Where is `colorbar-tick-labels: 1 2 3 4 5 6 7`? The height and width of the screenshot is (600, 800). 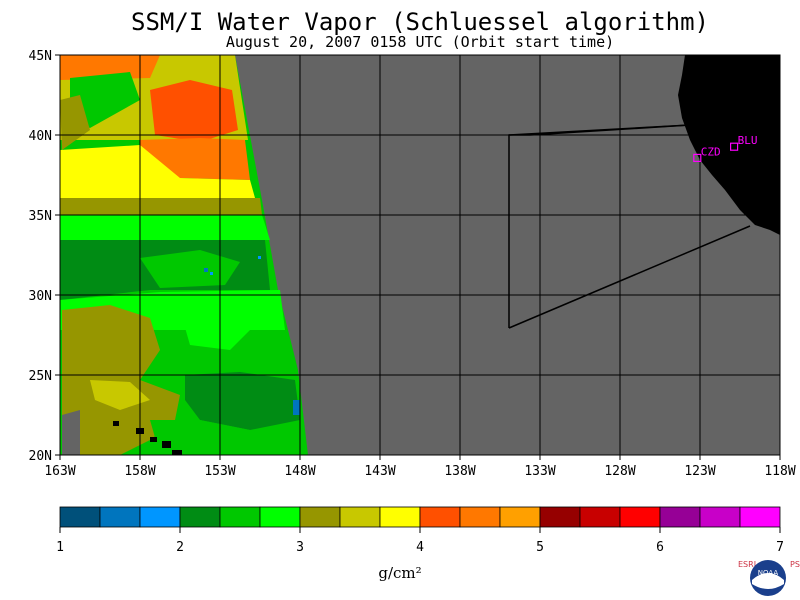 colorbar-tick-labels: 1 2 3 4 5 6 7 is located at coordinates (420, 541).